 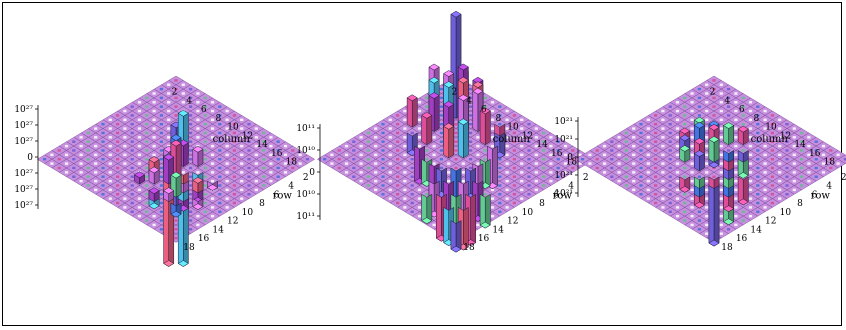 I want to click on row-axis-title: row, so click(x=563, y=196).